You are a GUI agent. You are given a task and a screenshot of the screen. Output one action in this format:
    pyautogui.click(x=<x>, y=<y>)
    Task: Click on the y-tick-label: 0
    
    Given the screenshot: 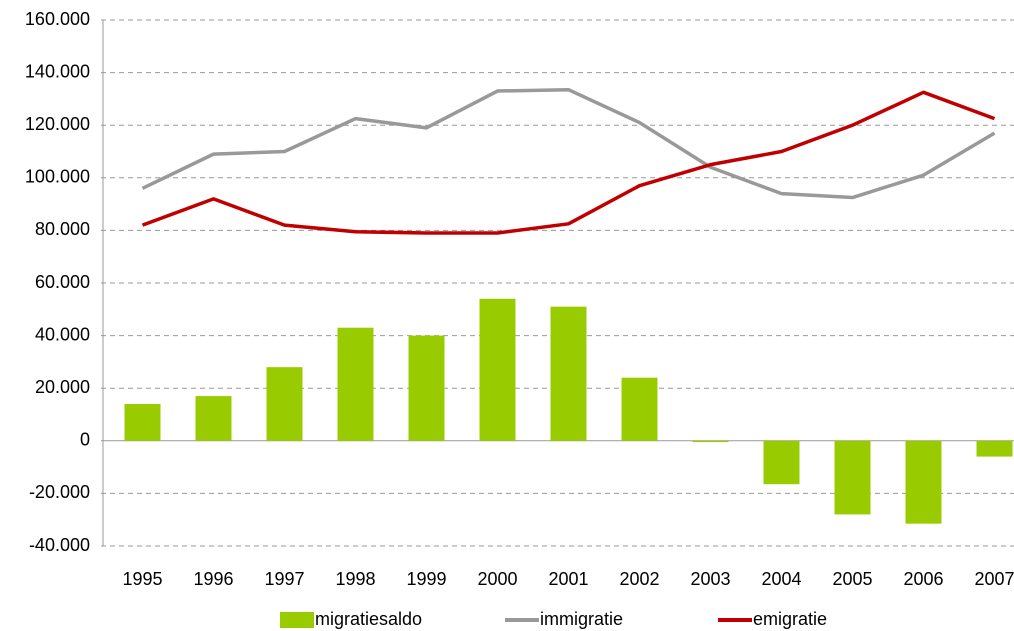 What is the action you would take?
    pyautogui.click(x=85, y=440)
    